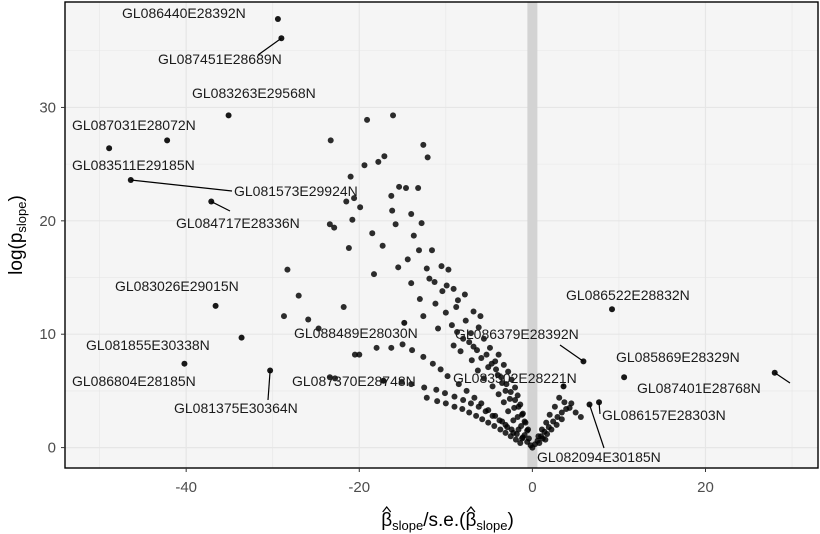 The height and width of the screenshot is (534, 820). Describe the element at coordinates (186, 487) in the screenshot. I see `x-tick-label: -40` at that location.